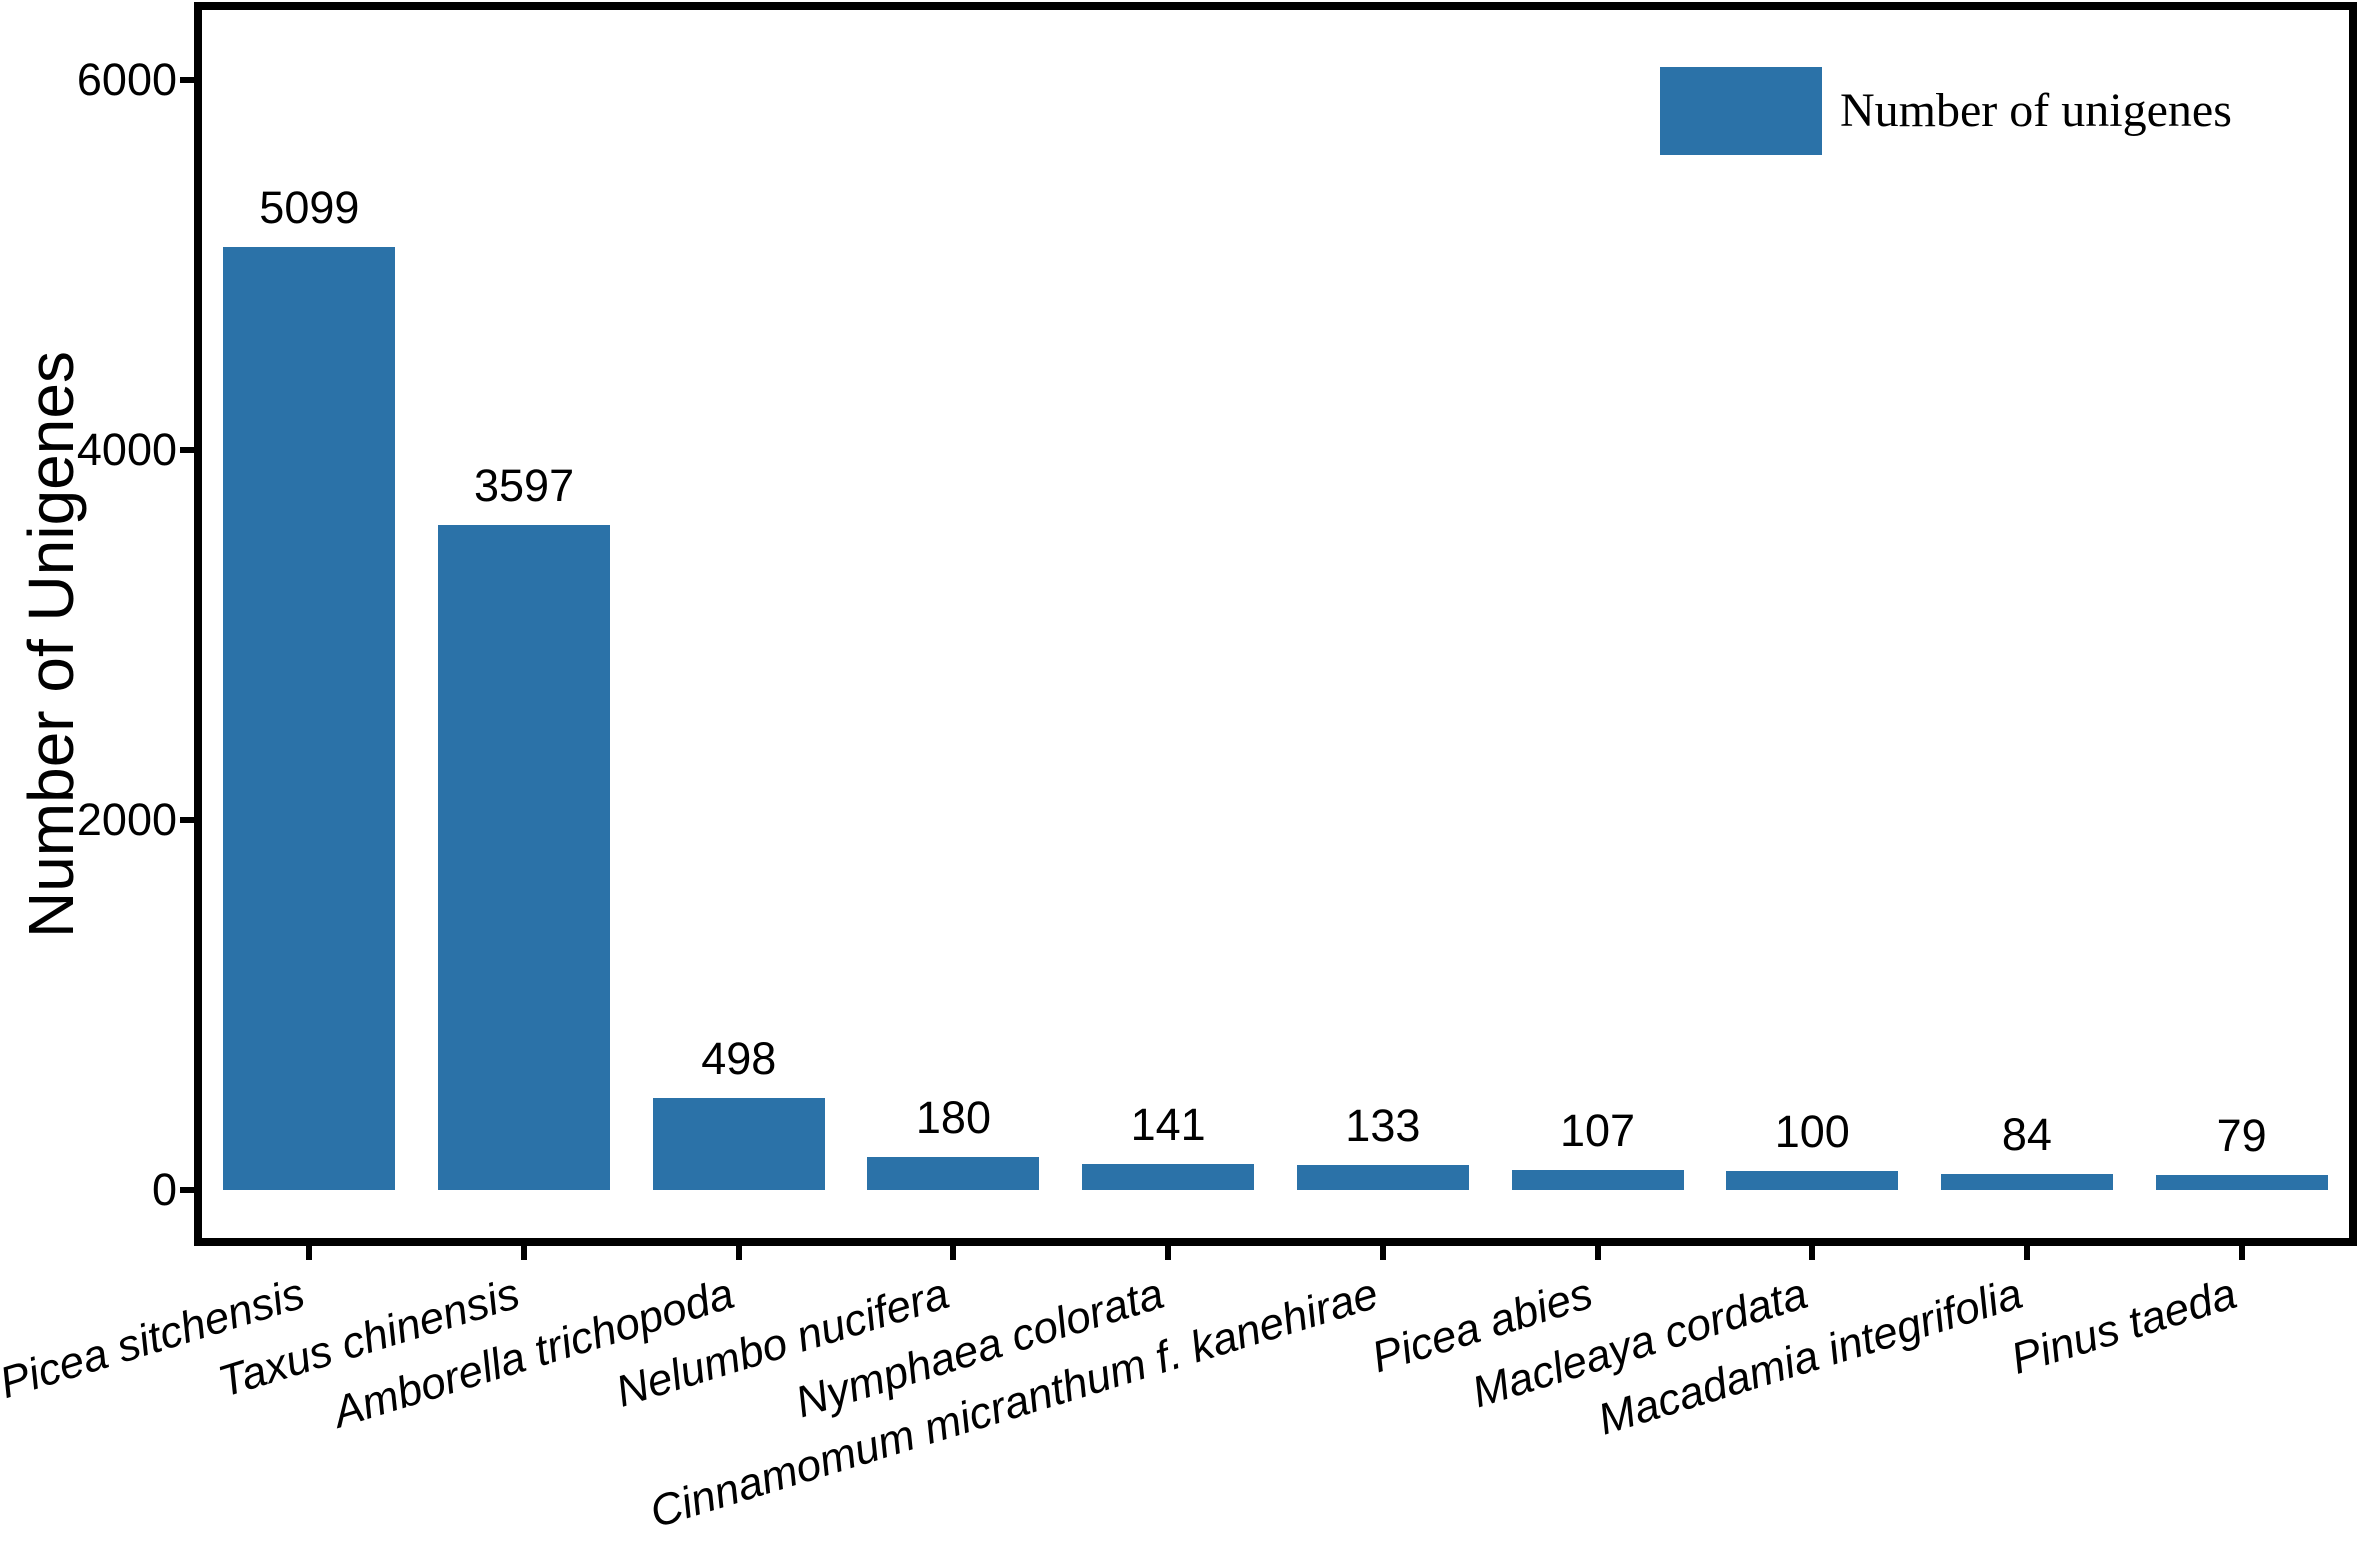 The image size is (2362, 1551). I want to click on x-tick-label: Cinnamomum micranthum f. kanehirae, so click(1014, 1403).